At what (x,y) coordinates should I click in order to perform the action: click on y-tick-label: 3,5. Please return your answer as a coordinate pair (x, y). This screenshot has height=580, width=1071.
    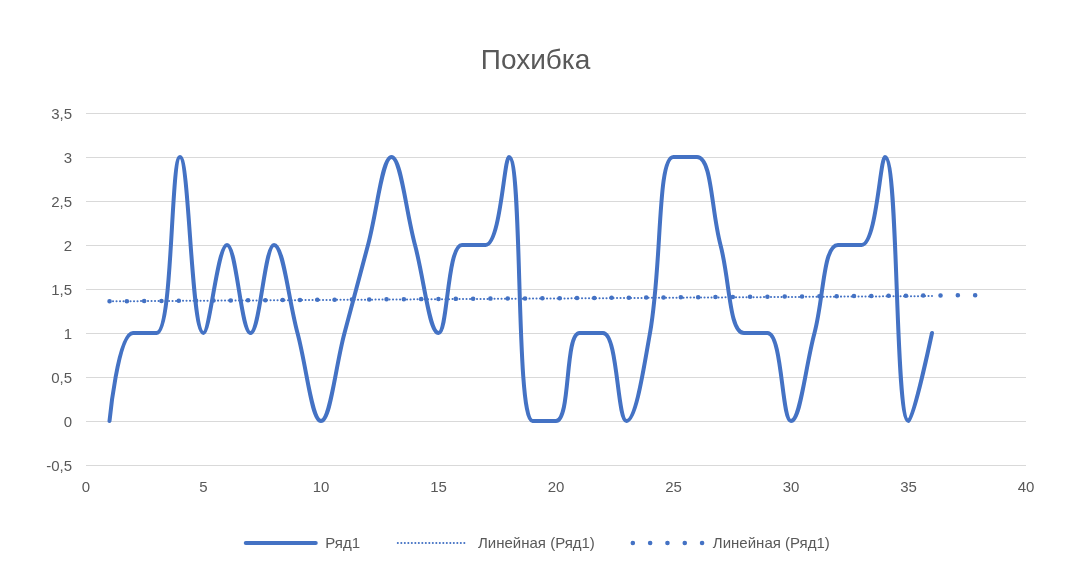
    Looking at the image, I should click on (61, 113).